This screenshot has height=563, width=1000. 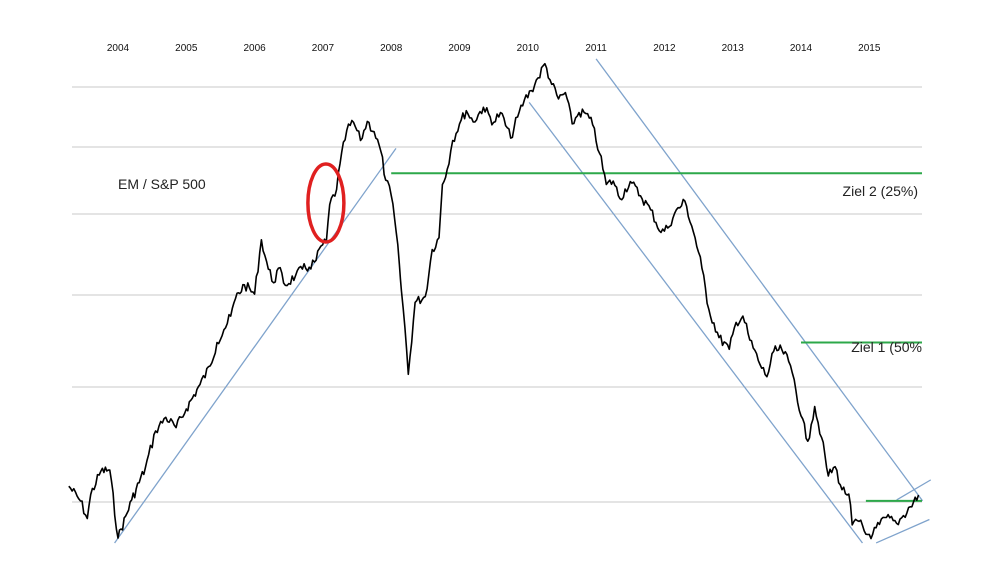 I want to click on year-tick-label: 2015, so click(x=869, y=48).